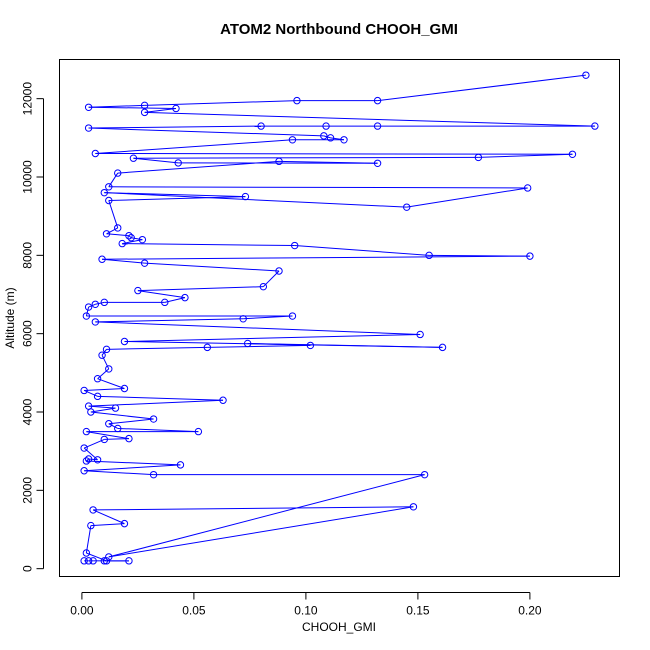 The height and width of the screenshot is (650, 650). What do you see at coordinates (28, 177) in the screenshot?
I see `y-tick-label: 10000` at bounding box center [28, 177].